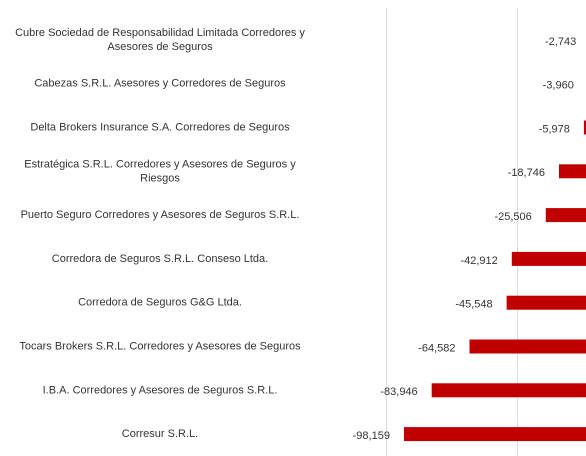 This screenshot has height=456, width=586. I want to click on data-label: -64,582, so click(436, 348).